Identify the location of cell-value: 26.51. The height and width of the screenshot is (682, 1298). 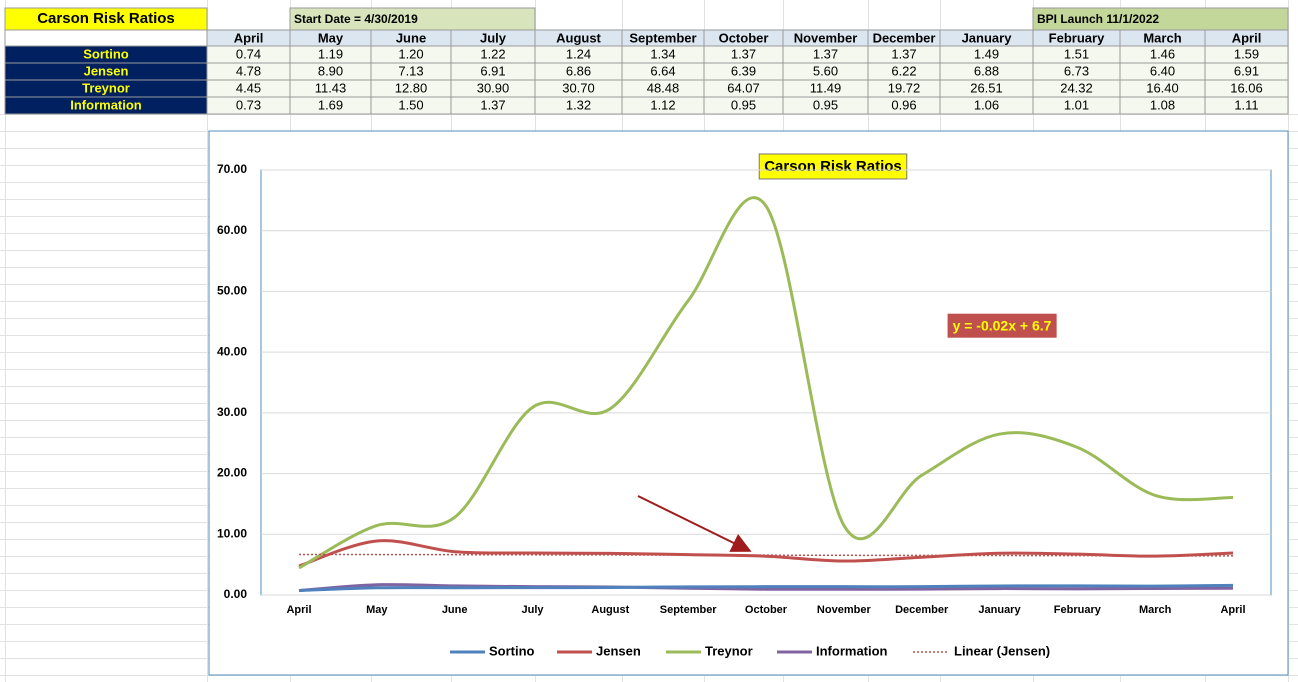
(986, 87).